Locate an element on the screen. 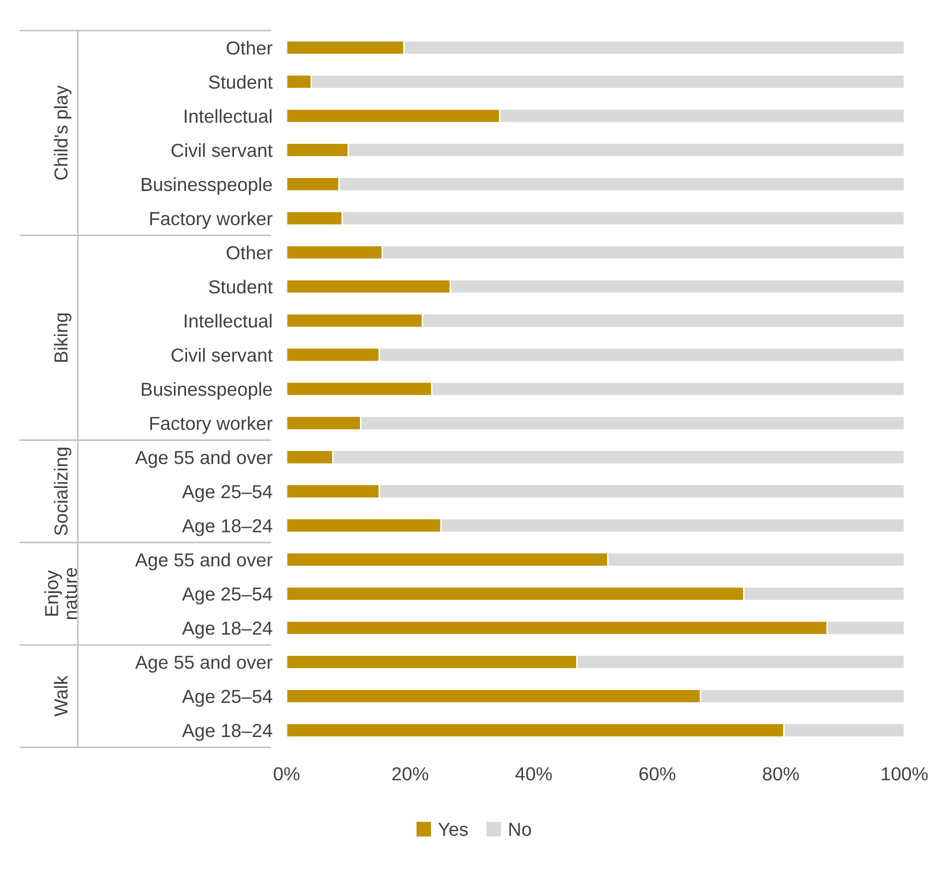 Image resolution: width=949 pixels, height=874 pixels. text: Walk is located at coordinates (61, 696).